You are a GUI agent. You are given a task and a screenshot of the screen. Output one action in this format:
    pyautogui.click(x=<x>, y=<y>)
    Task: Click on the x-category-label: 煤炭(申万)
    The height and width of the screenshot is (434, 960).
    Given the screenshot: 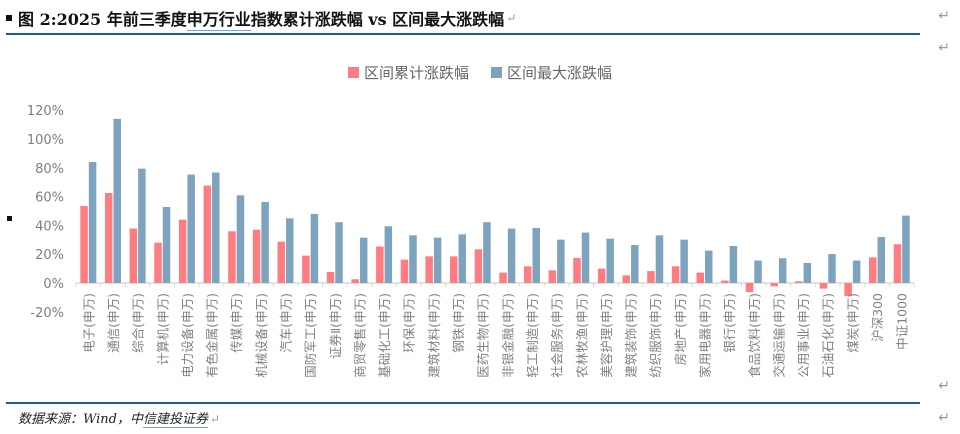 What is the action you would take?
    pyautogui.click(x=852, y=323)
    